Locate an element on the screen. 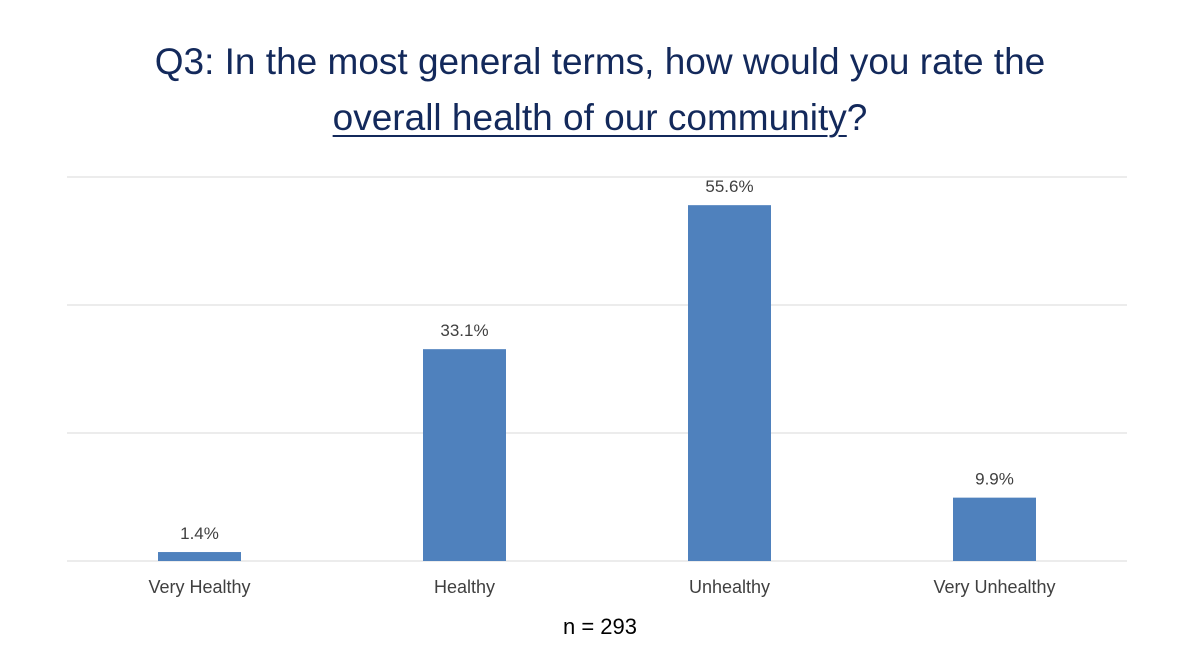 This screenshot has height=672, width=1200. data-label: 1.4% is located at coordinates (199, 533).